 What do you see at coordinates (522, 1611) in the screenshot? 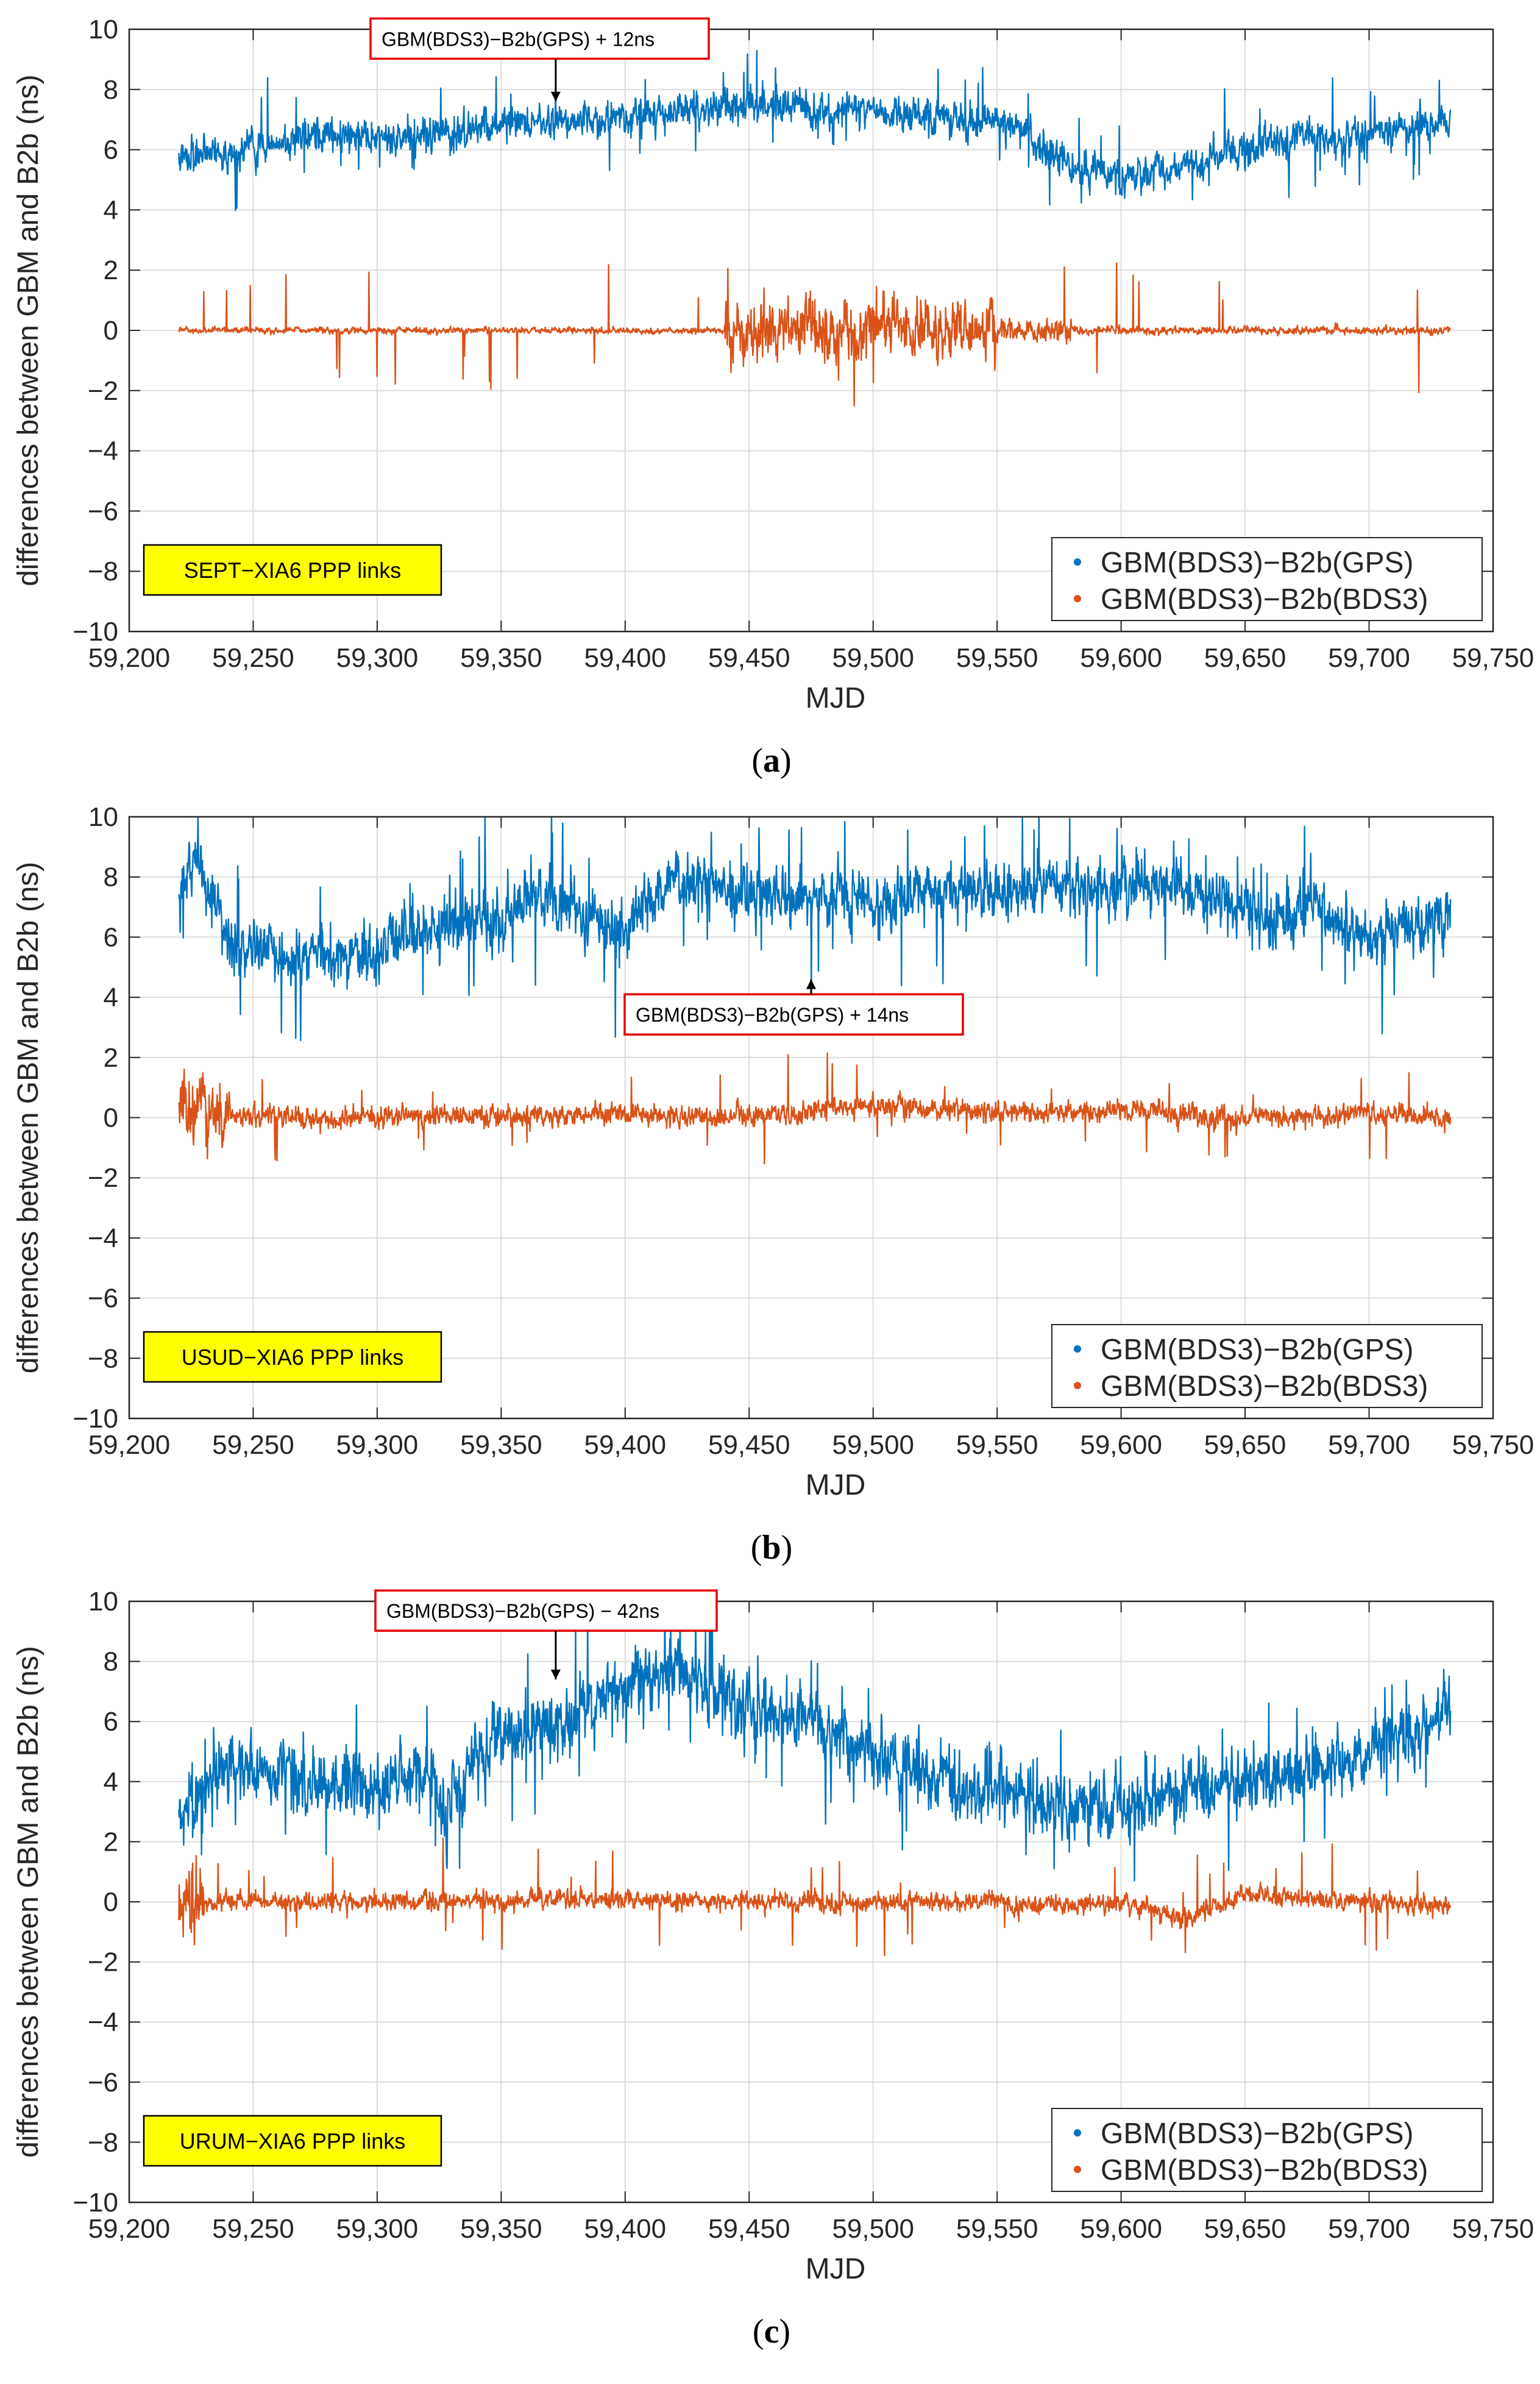
I see `annotation-text: GBM(BDS3)−B2b(GPS) − 42ns` at bounding box center [522, 1611].